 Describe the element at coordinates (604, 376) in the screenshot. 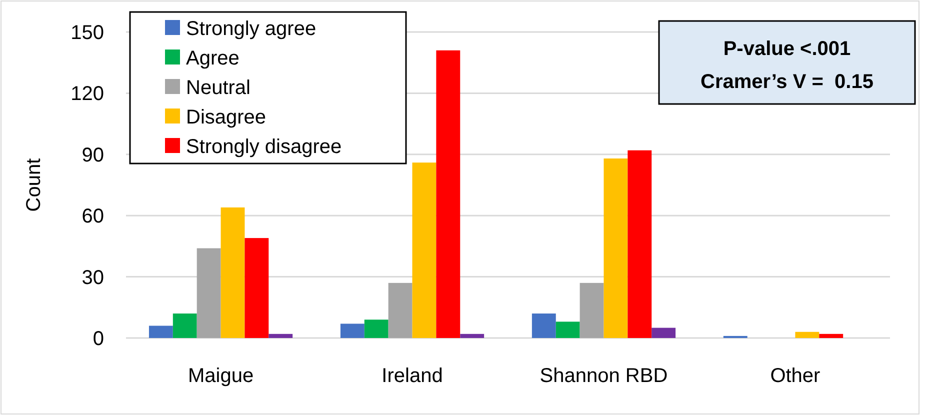

I see `x-tick-label: Shannon RBD` at that location.